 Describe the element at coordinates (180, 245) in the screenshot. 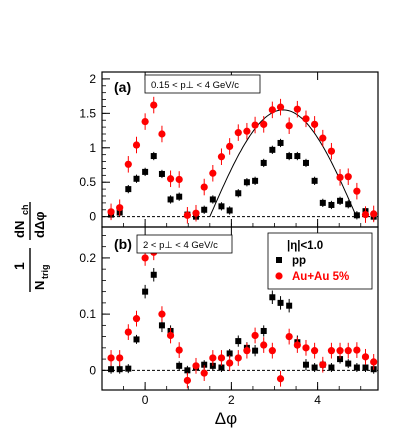

I see `panel-b-annotation: 2 < p⊥ < 4 GeV/c` at that location.